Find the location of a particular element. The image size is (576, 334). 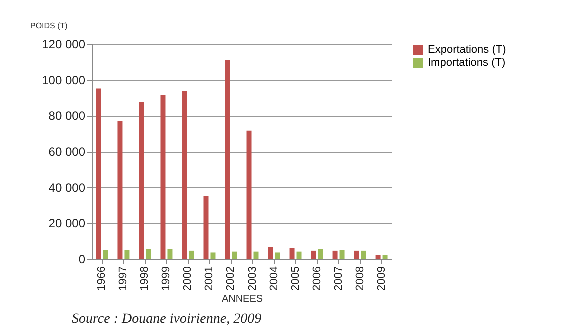

x-axis-title: ANNEES is located at coordinates (243, 299).